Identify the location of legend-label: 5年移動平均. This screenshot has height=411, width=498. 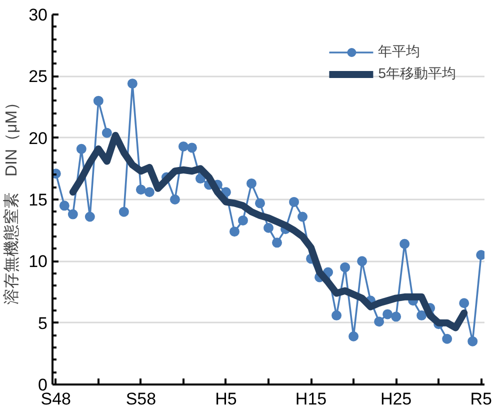
(417, 74).